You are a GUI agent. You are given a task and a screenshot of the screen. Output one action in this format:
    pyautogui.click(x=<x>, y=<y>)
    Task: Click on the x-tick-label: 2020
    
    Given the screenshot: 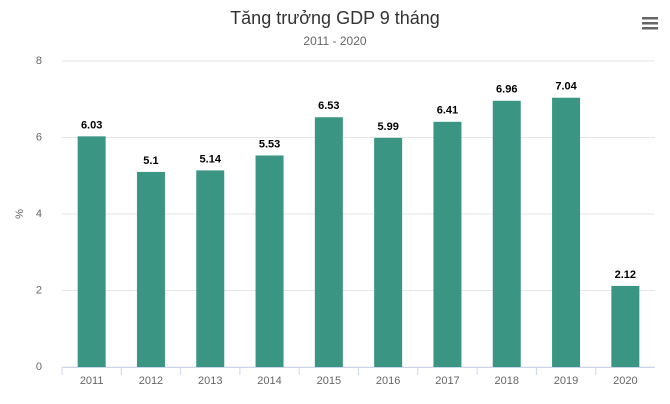 What is the action you would take?
    pyautogui.click(x=625, y=381)
    